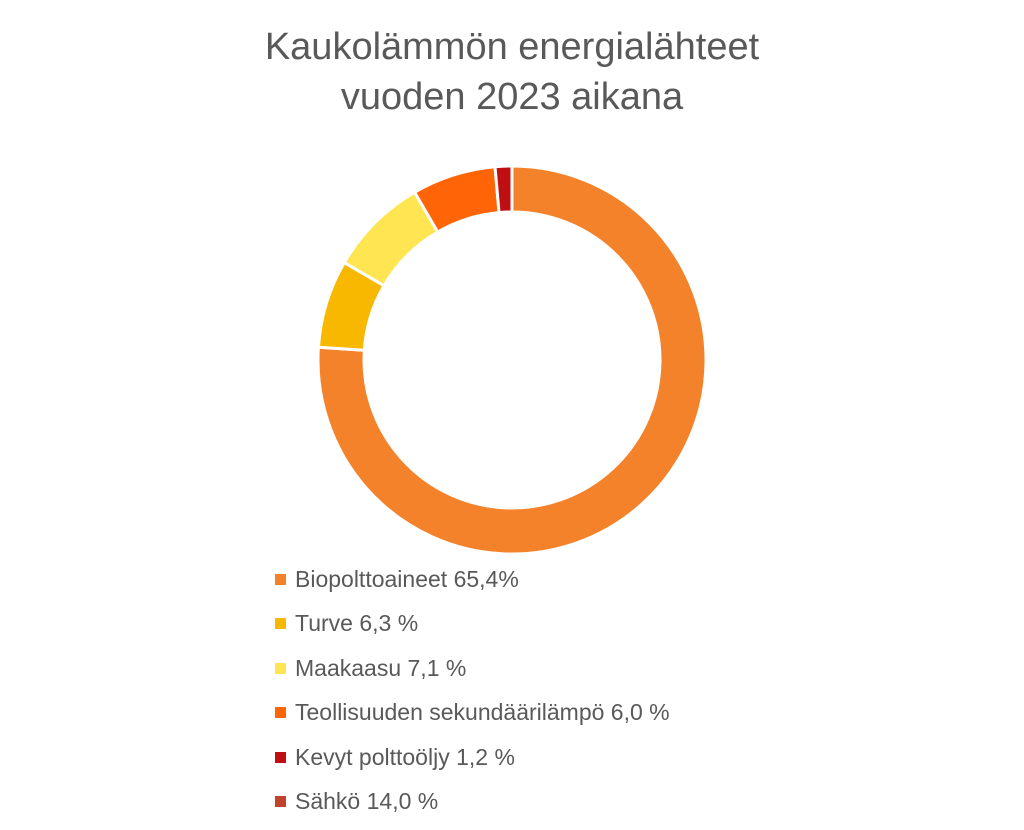 Image resolution: width=1024 pixels, height=830 pixels. I want to click on chart-title-line1: Kaukolämmön energialähteet, so click(512, 47).